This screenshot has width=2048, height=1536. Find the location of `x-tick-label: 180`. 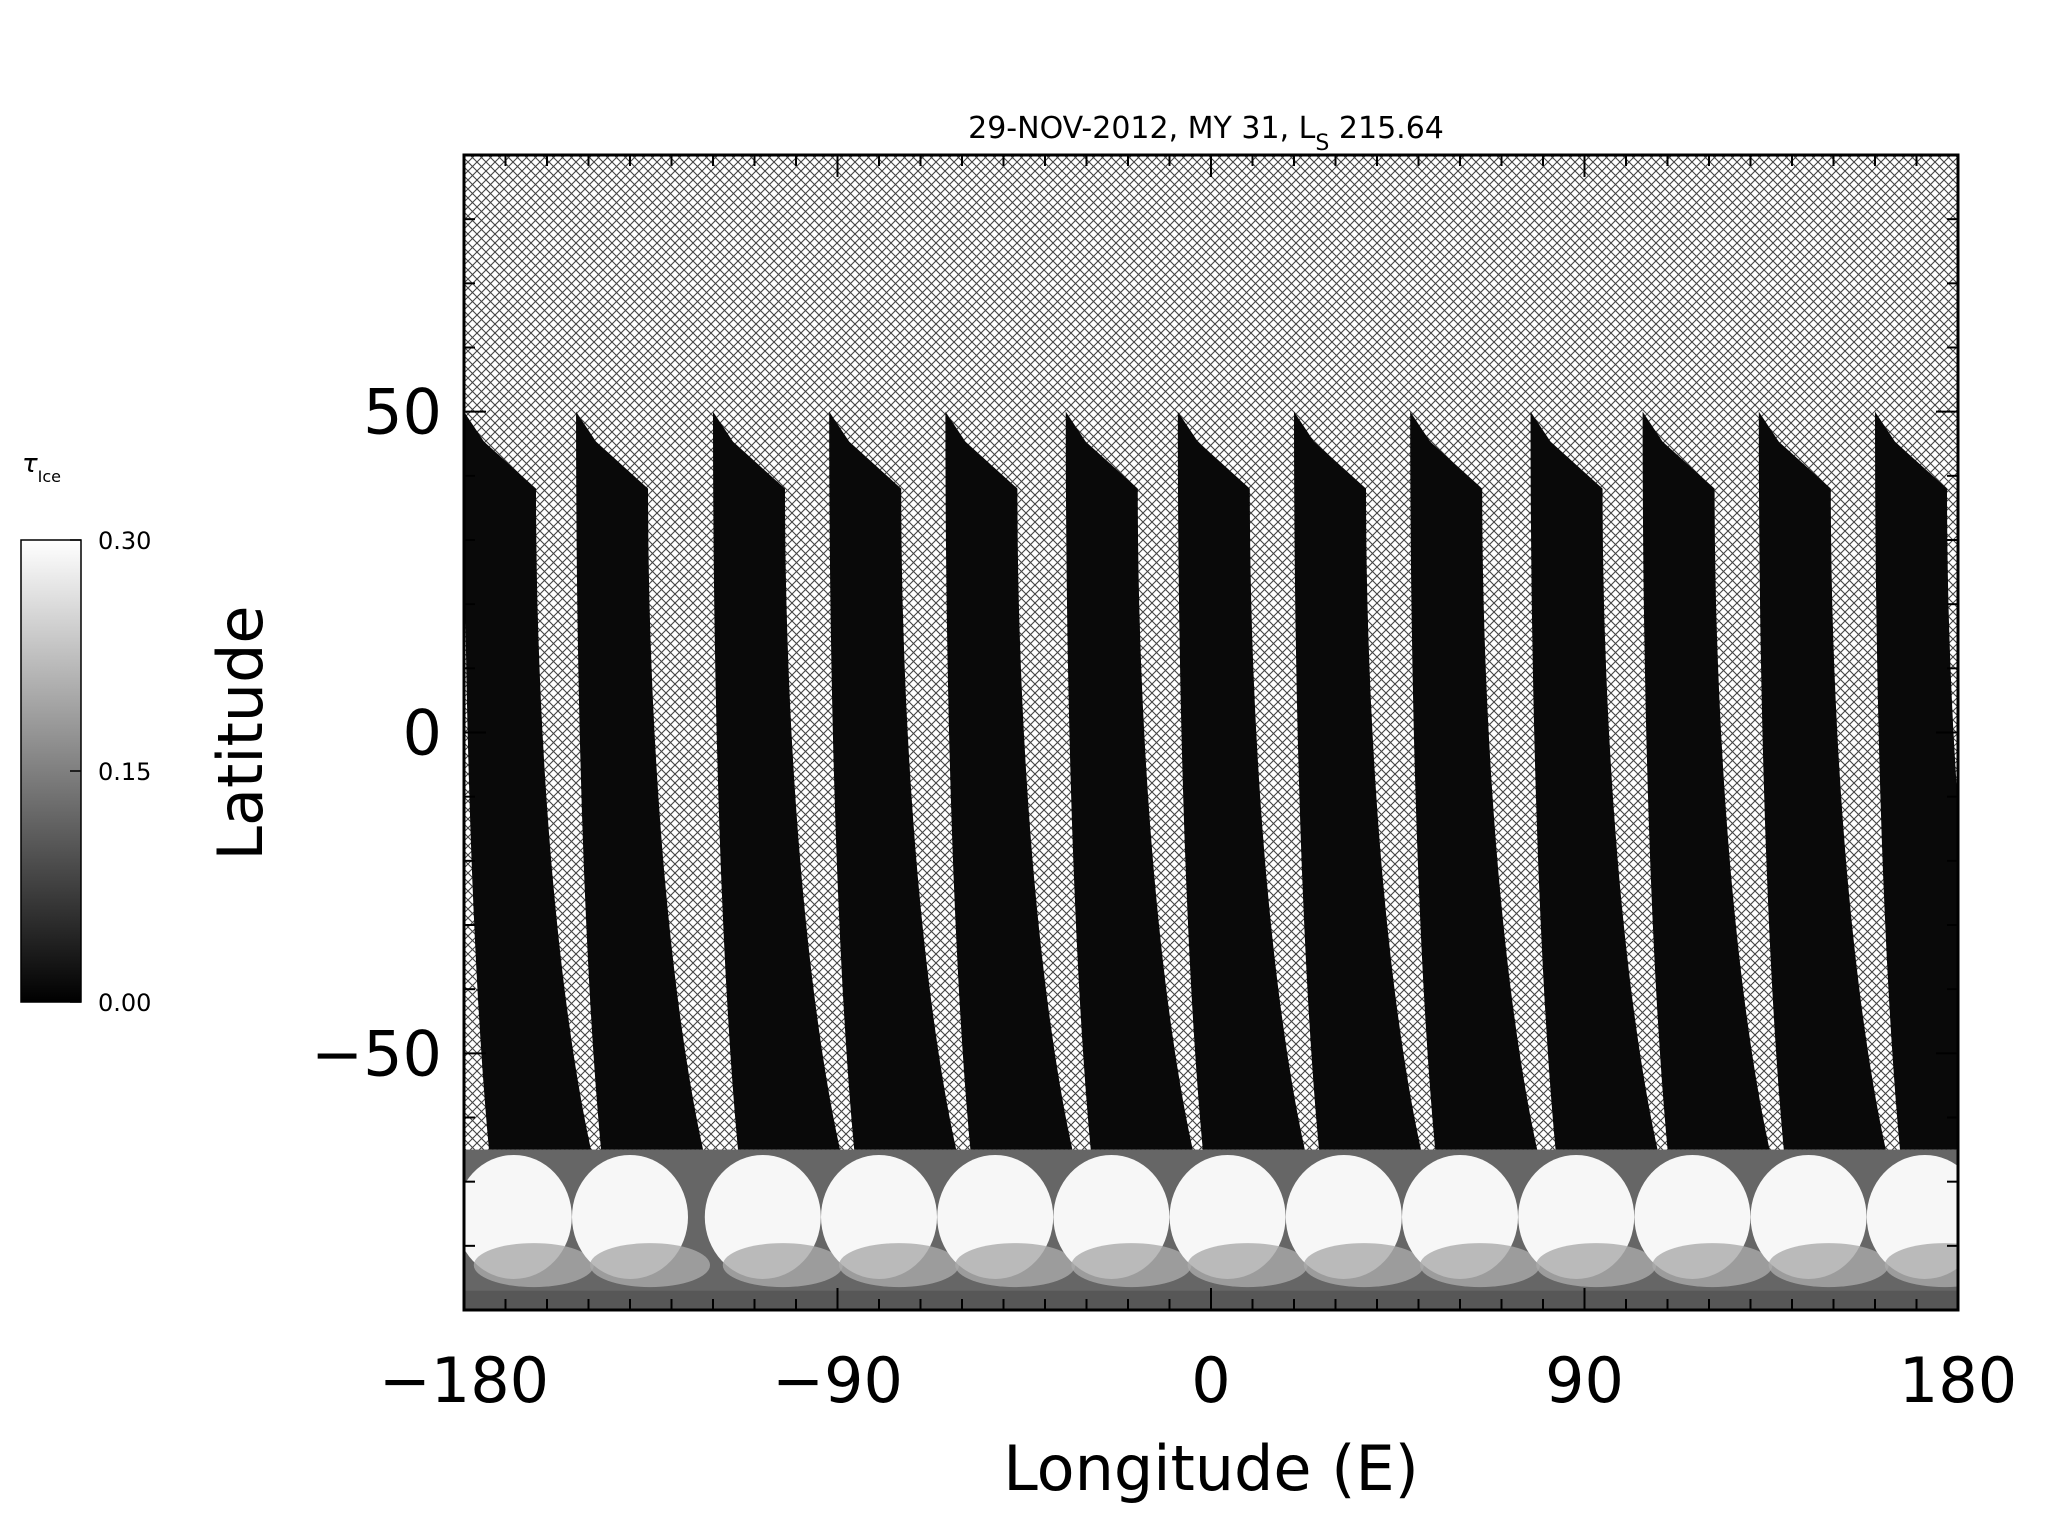

x-tick-label: 180 is located at coordinates (1958, 1380).